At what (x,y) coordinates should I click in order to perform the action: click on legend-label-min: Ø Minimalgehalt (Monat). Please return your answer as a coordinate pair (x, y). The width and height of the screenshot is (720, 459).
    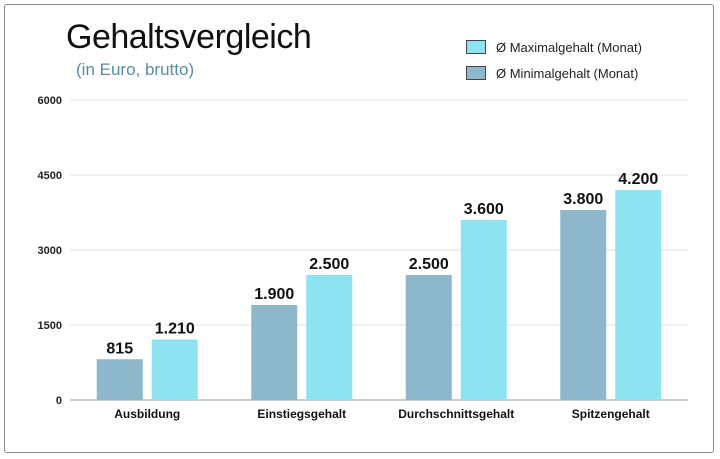
    Looking at the image, I should click on (567, 73).